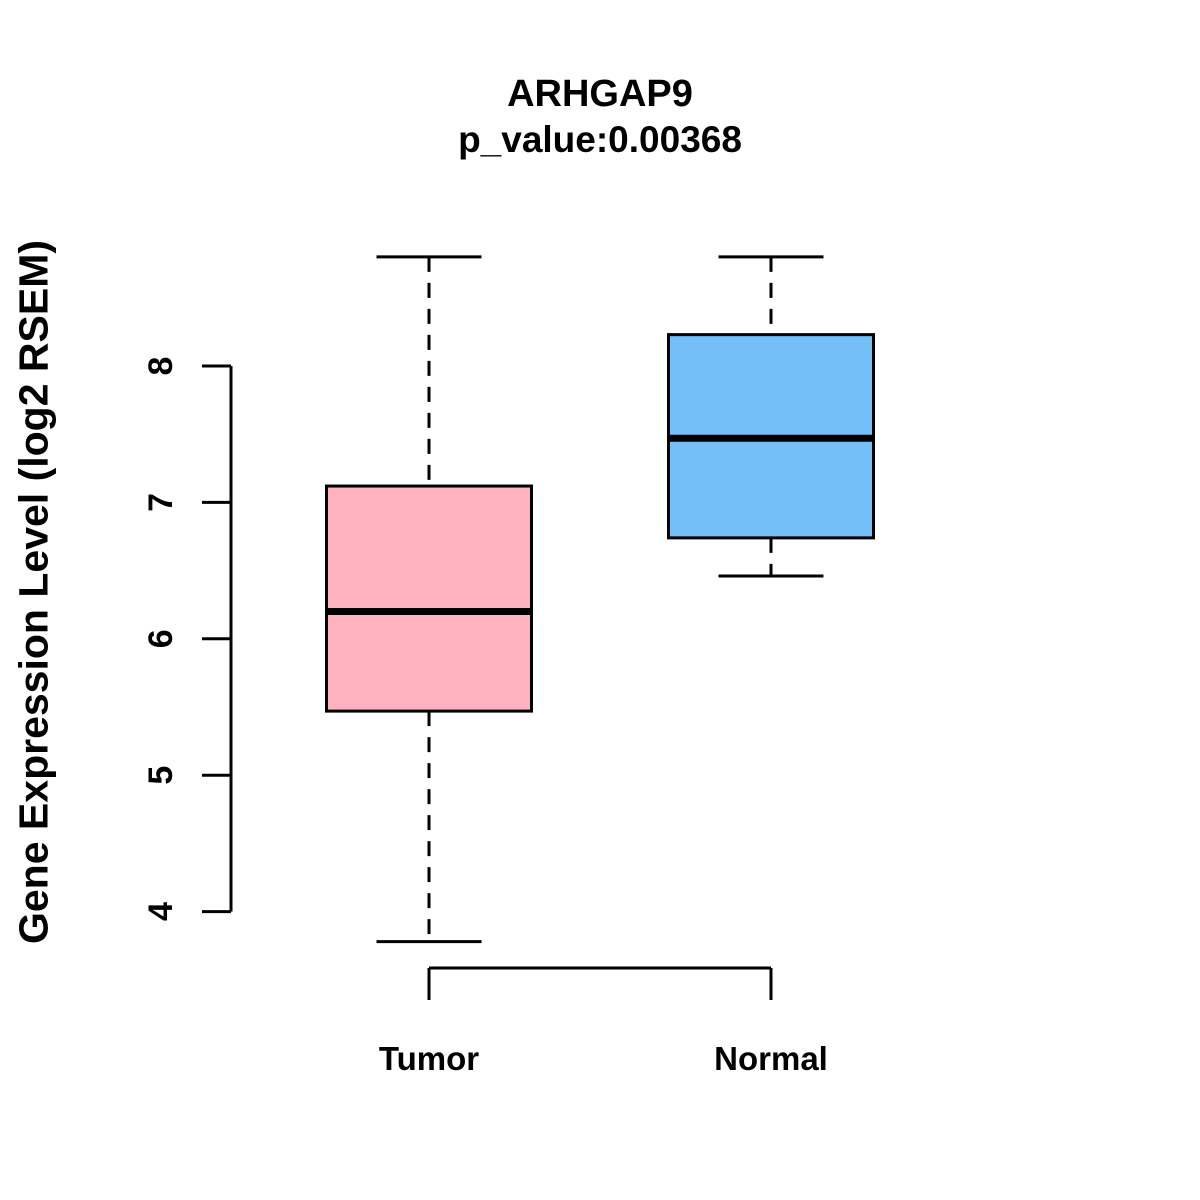  What do you see at coordinates (429, 598) in the screenshot?
I see `box-tumor` at bounding box center [429, 598].